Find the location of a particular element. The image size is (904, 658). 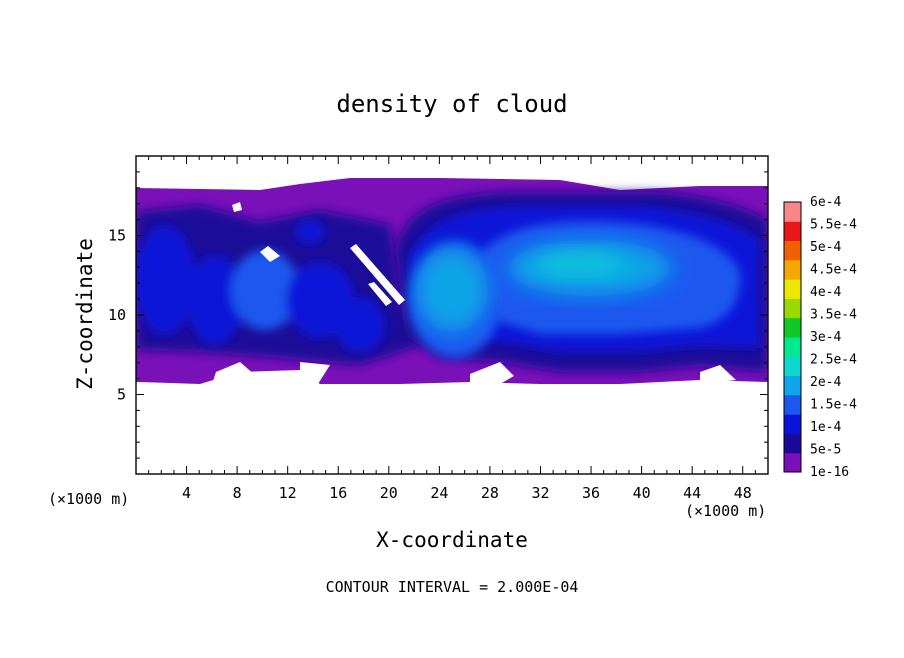

x-tick-label: 40 is located at coordinates (642, 493).